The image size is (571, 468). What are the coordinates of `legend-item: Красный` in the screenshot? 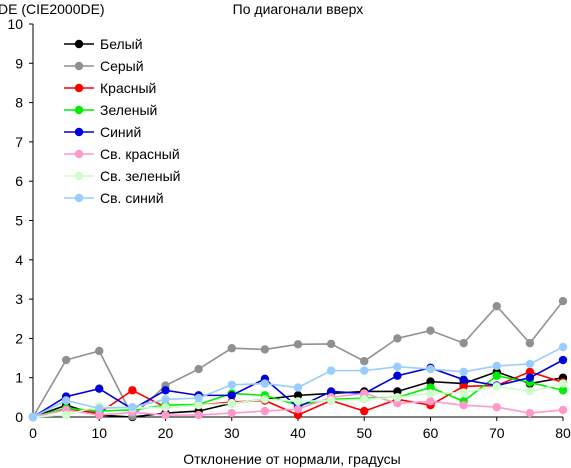 It's located at (110, 88).